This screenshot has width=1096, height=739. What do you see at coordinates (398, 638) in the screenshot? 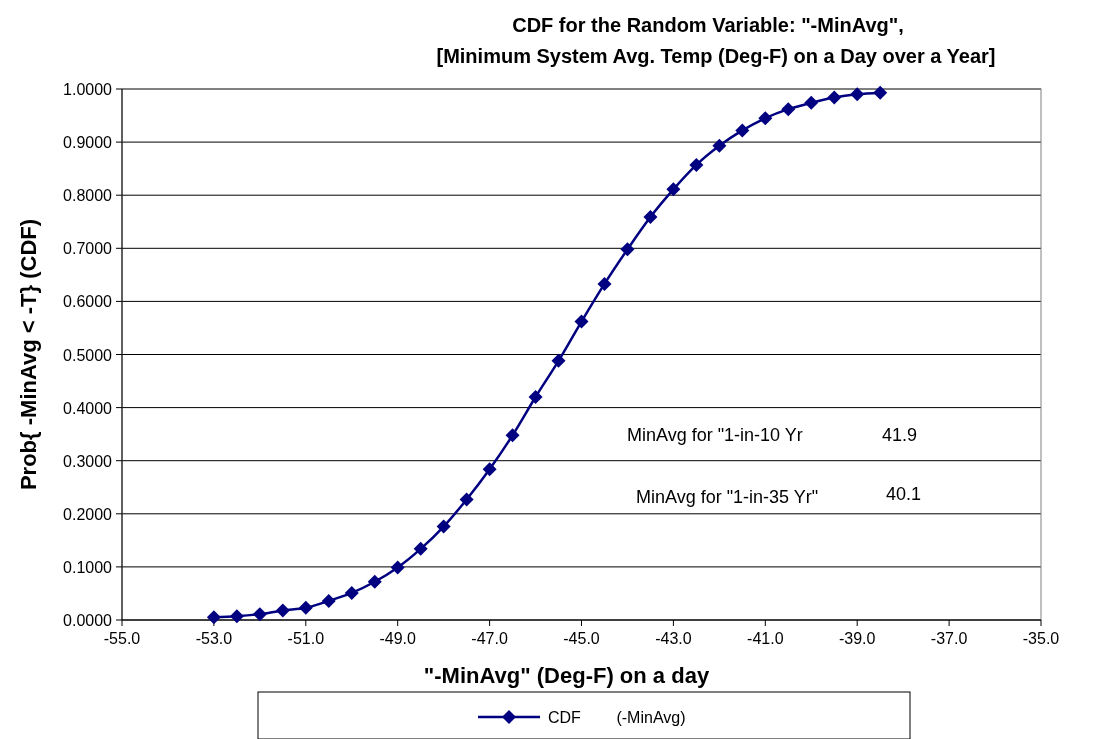
I see `x-tick-label: -49.0` at bounding box center [398, 638].